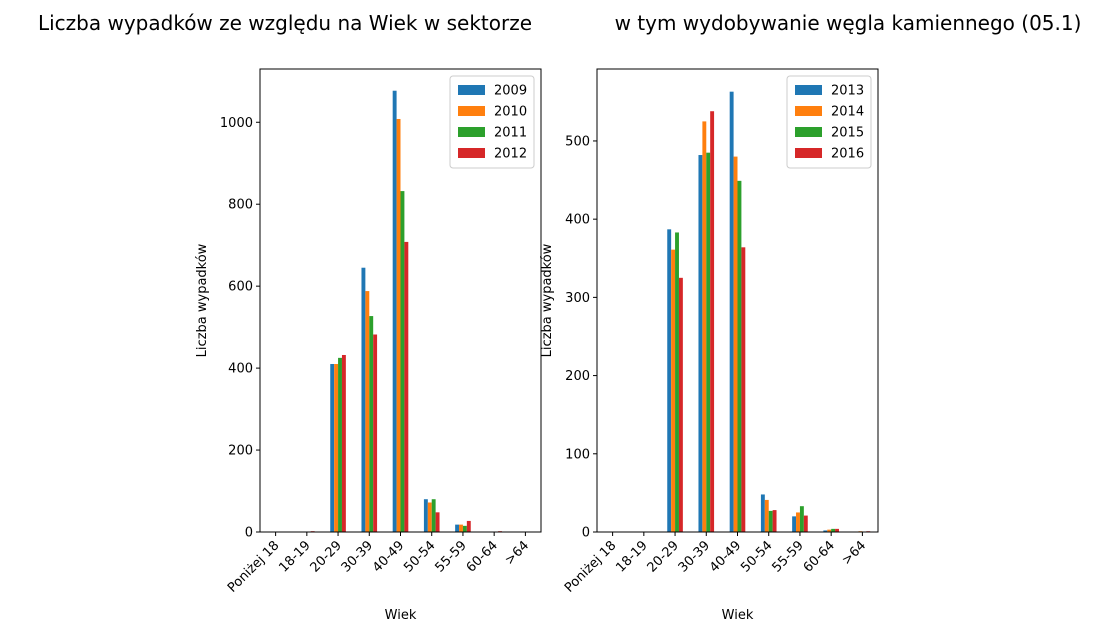 The image size is (1118, 631). What do you see at coordinates (510, 133) in the screenshot?
I see `legend-label: 2011` at bounding box center [510, 133].